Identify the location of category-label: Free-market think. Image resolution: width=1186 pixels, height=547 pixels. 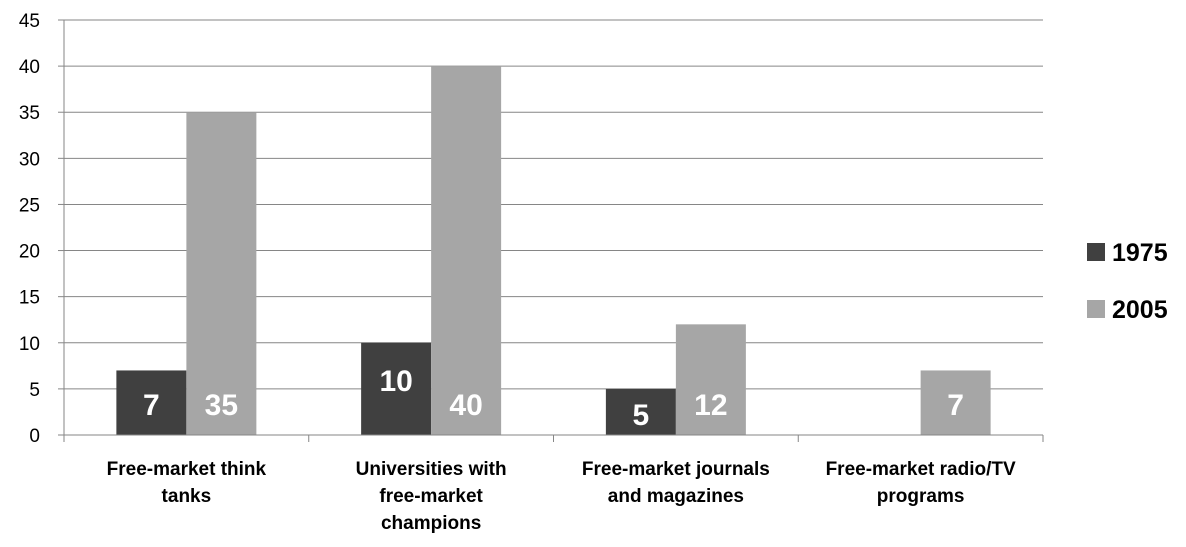
(187, 469).